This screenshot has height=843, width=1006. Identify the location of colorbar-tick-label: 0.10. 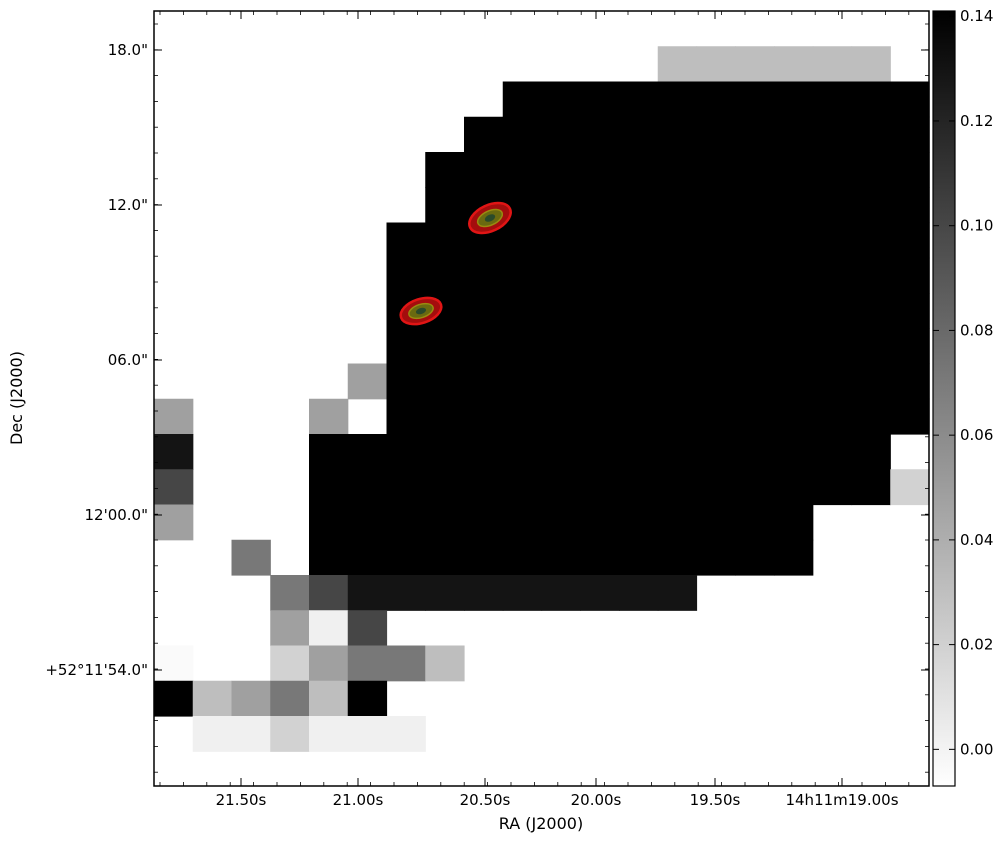
(976, 226).